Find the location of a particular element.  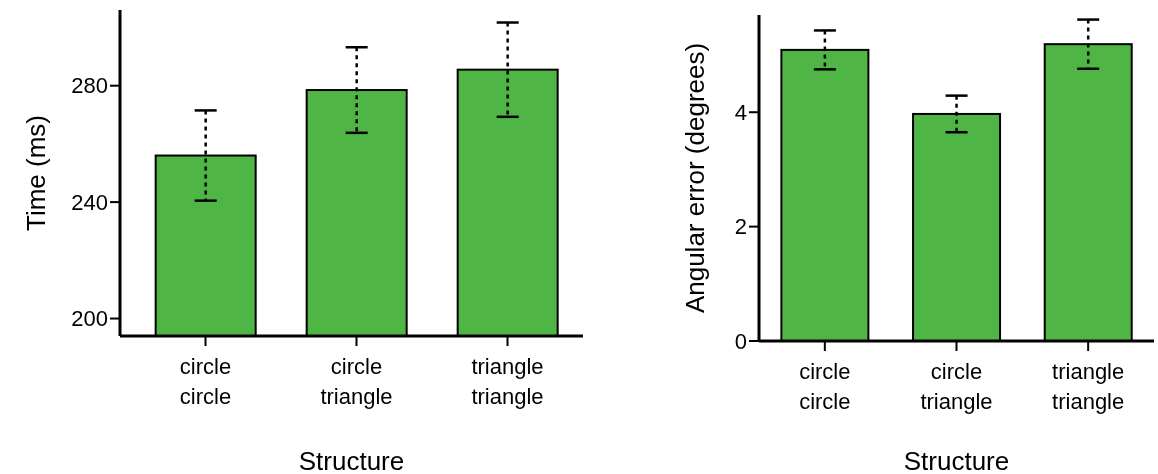

y-axis-title: Angular error (degrees) is located at coordinates (695, 178).